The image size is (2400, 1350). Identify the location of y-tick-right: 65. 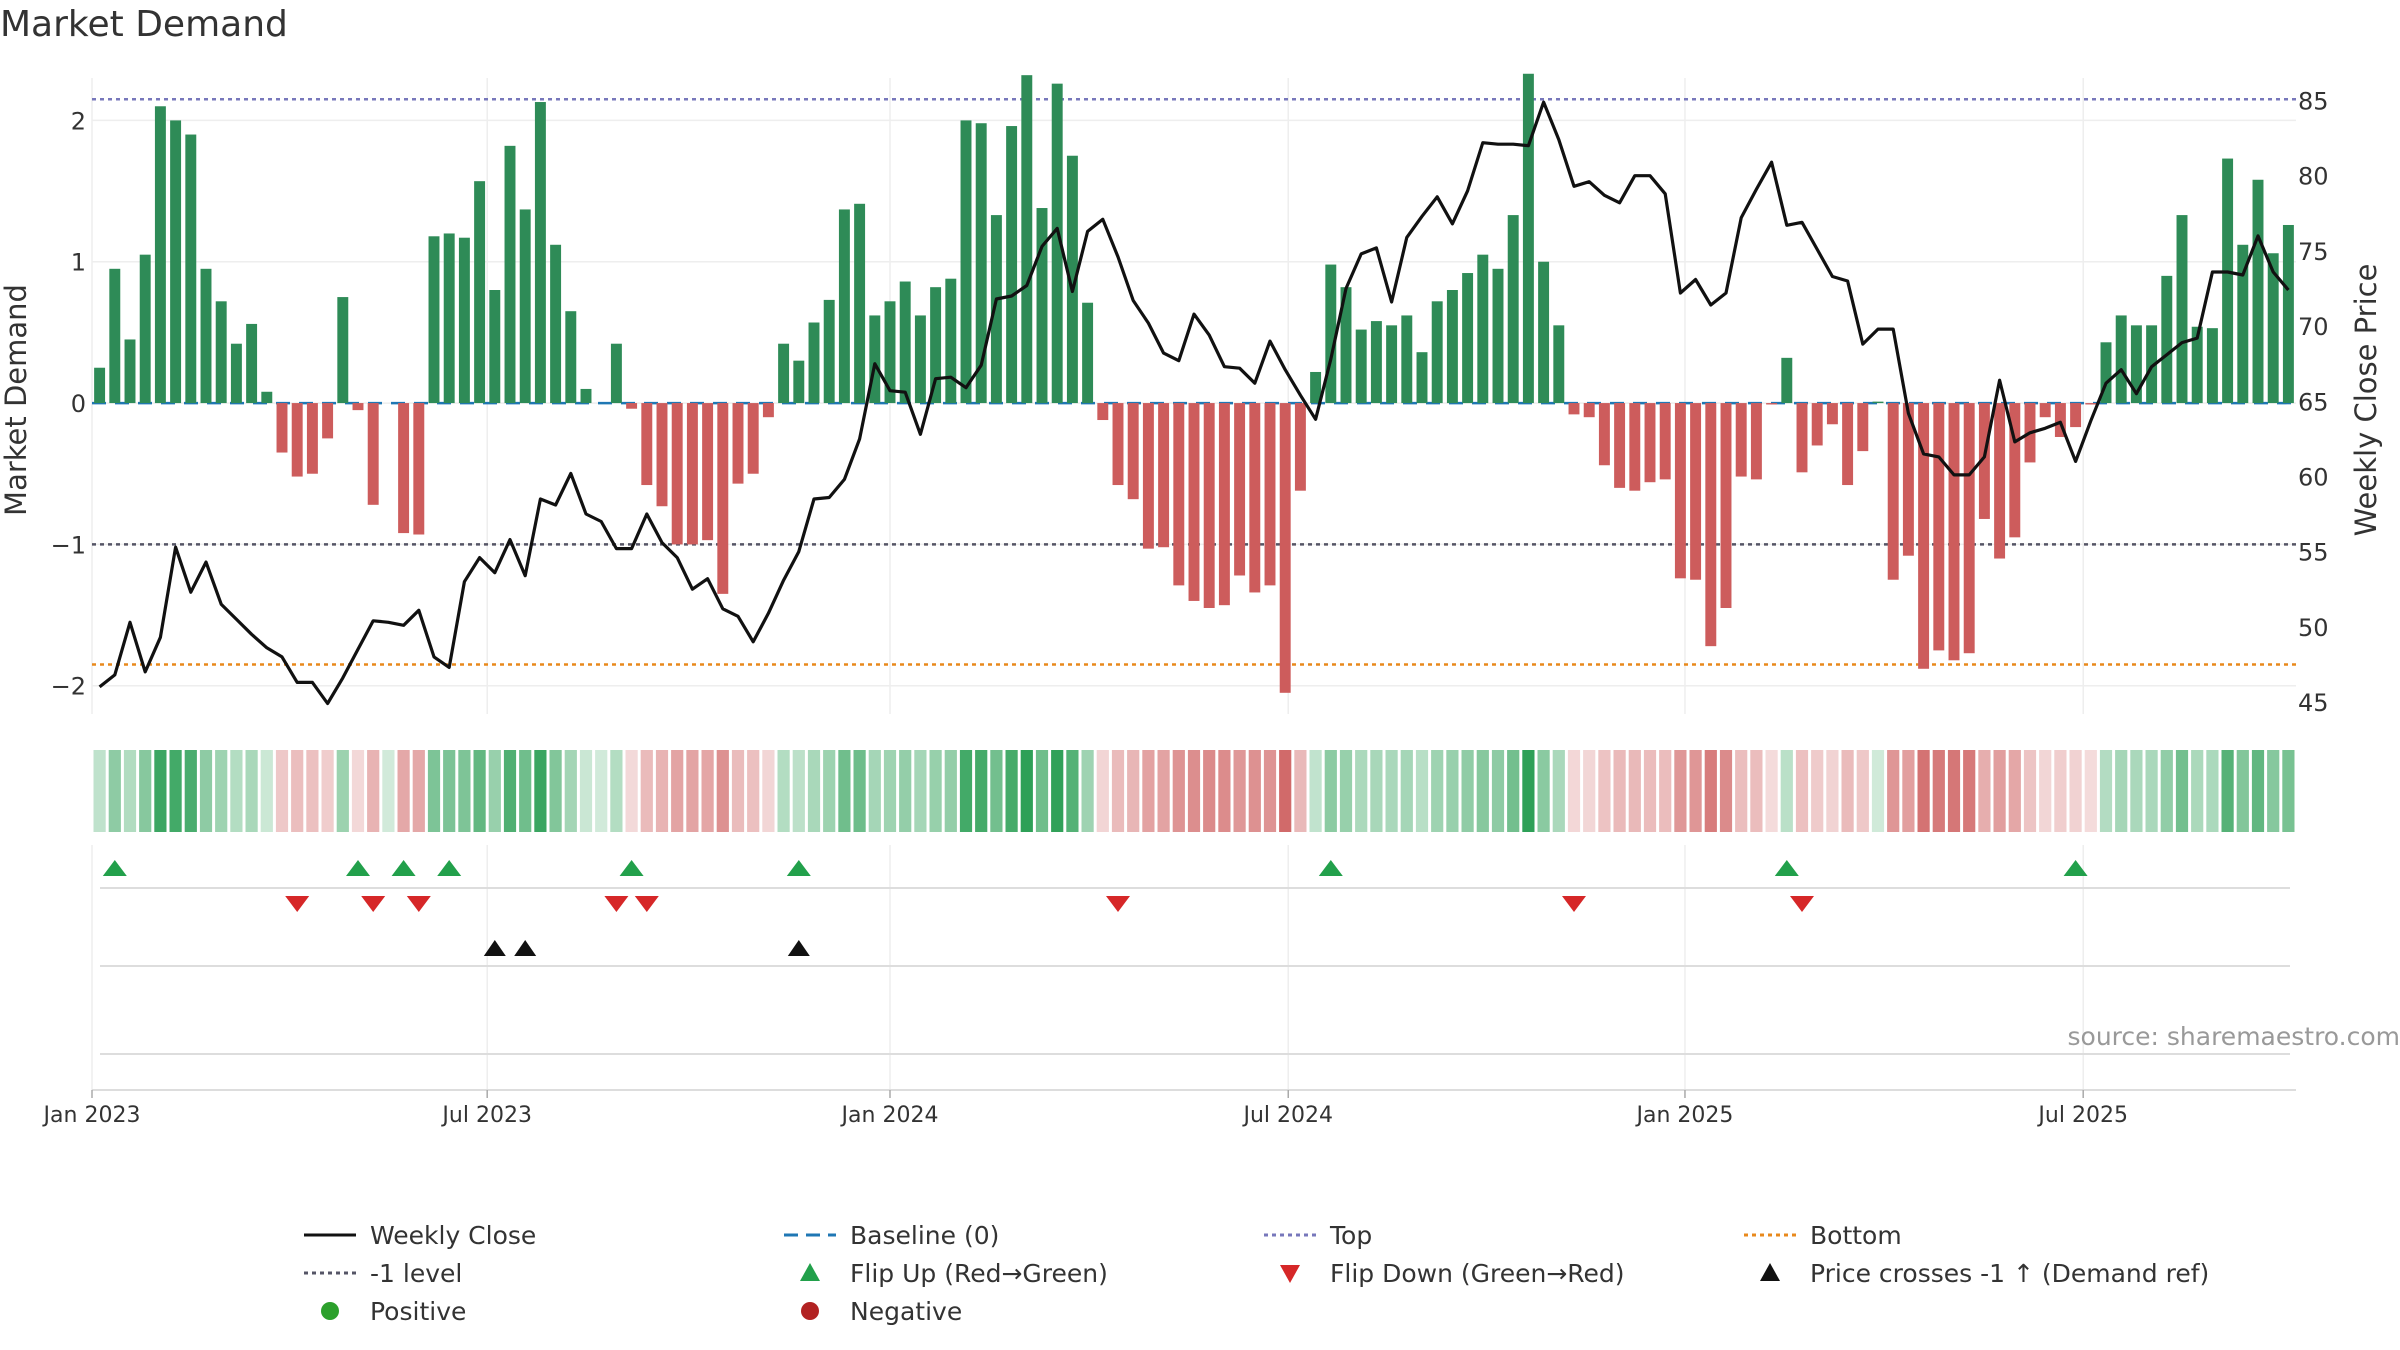
(2313, 402).